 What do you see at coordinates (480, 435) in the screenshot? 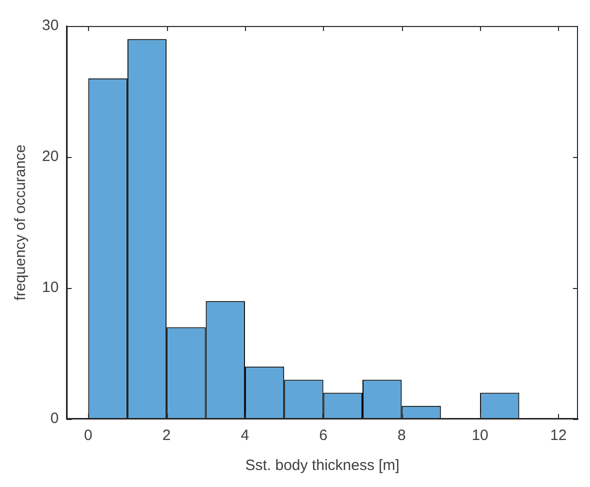
I see `x-tick-label: 10` at bounding box center [480, 435].